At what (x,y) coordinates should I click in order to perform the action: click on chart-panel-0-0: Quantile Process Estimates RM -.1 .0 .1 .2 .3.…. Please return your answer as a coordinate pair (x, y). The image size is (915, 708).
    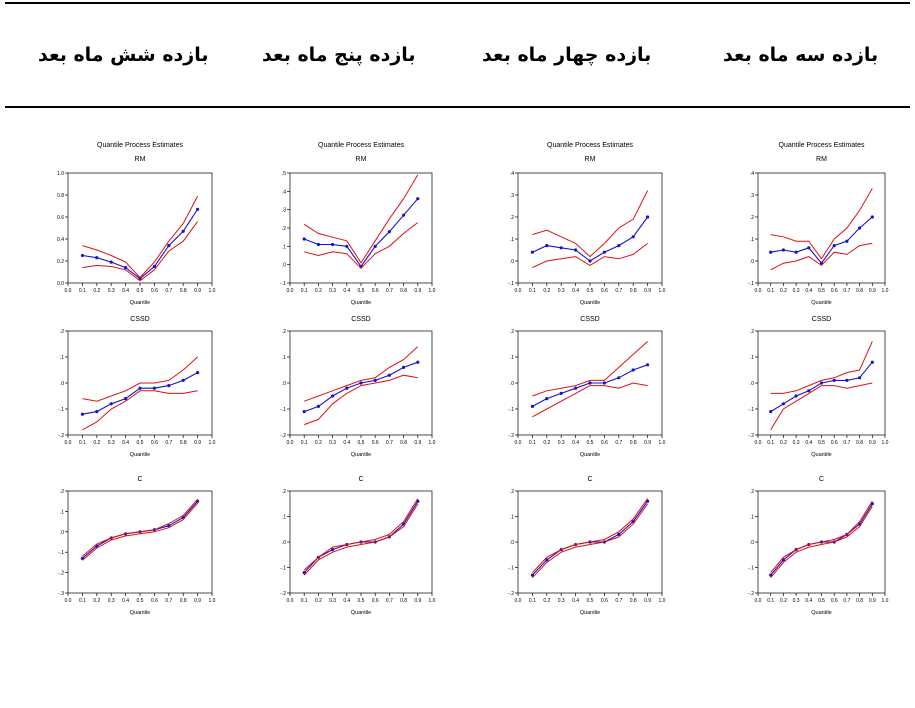
    Looking at the image, I should click on (818, 224).